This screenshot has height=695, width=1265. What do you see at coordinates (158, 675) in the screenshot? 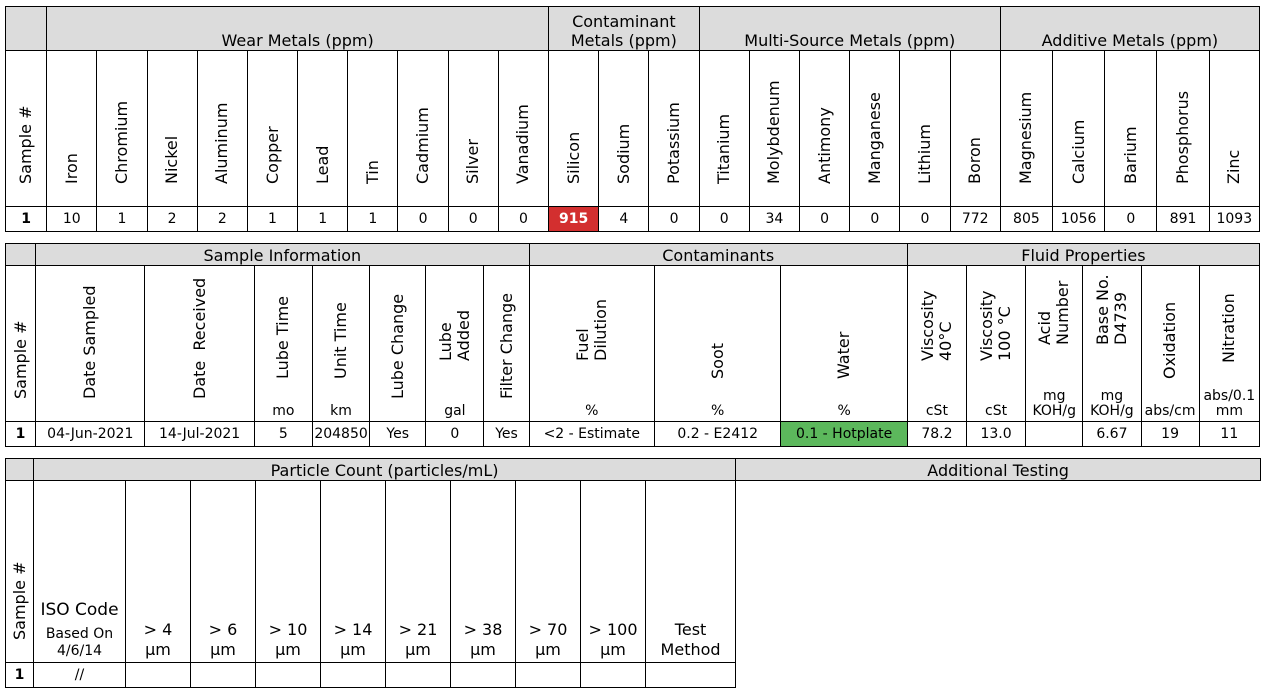
I see `value-gt-4-m` at bounding box center [158, 675].